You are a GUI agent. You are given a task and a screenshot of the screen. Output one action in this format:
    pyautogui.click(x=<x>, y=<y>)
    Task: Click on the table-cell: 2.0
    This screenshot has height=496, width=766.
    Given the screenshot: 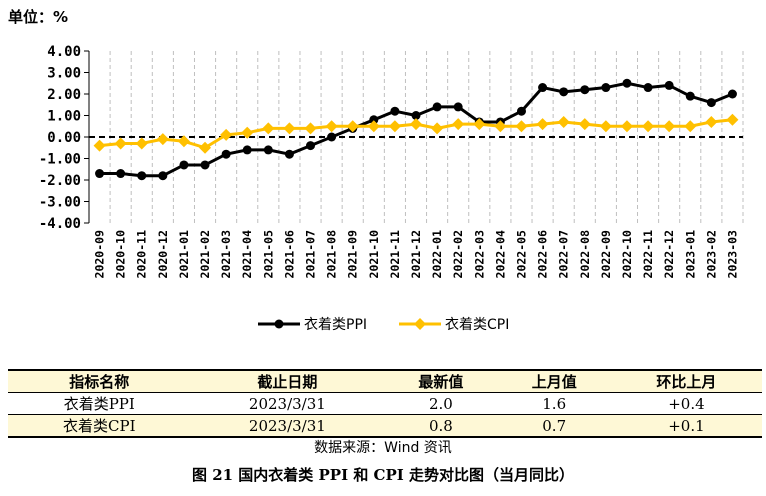 What is the action you would take?
    pyautogui.click(x=441, y=403)
    